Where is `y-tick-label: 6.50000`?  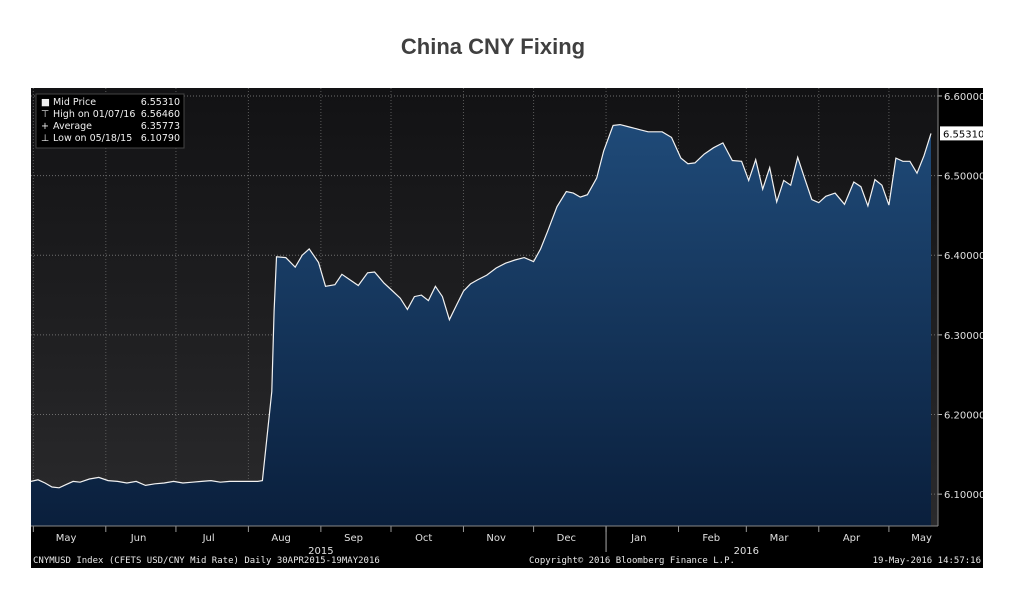 y-tick-label: 6.50000 is located at coordinates (963, 177).